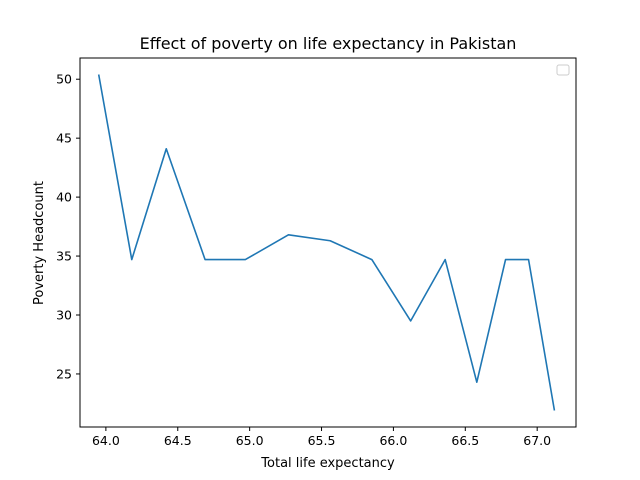  I want to click on y-axis: 25 30 35 40 45 50, so click(68, 226).